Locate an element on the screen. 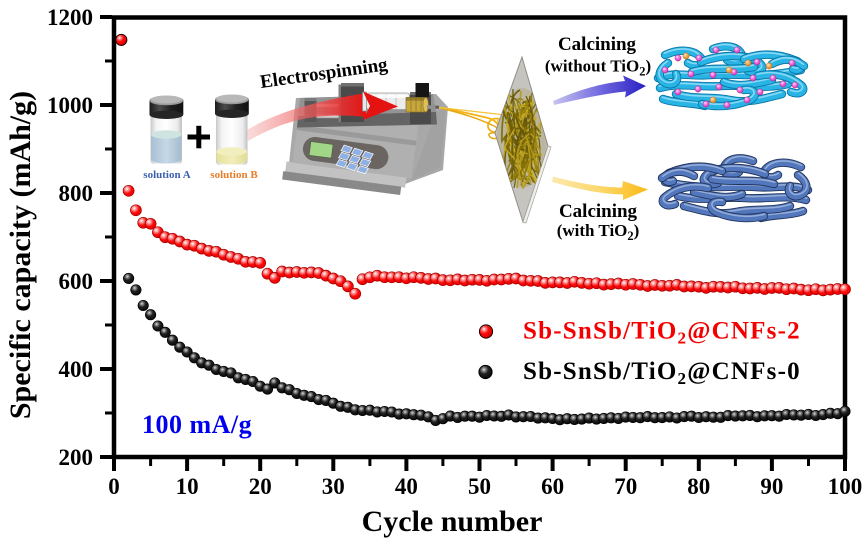  svg-text: Cycle number is located at coordinates (452, 521).